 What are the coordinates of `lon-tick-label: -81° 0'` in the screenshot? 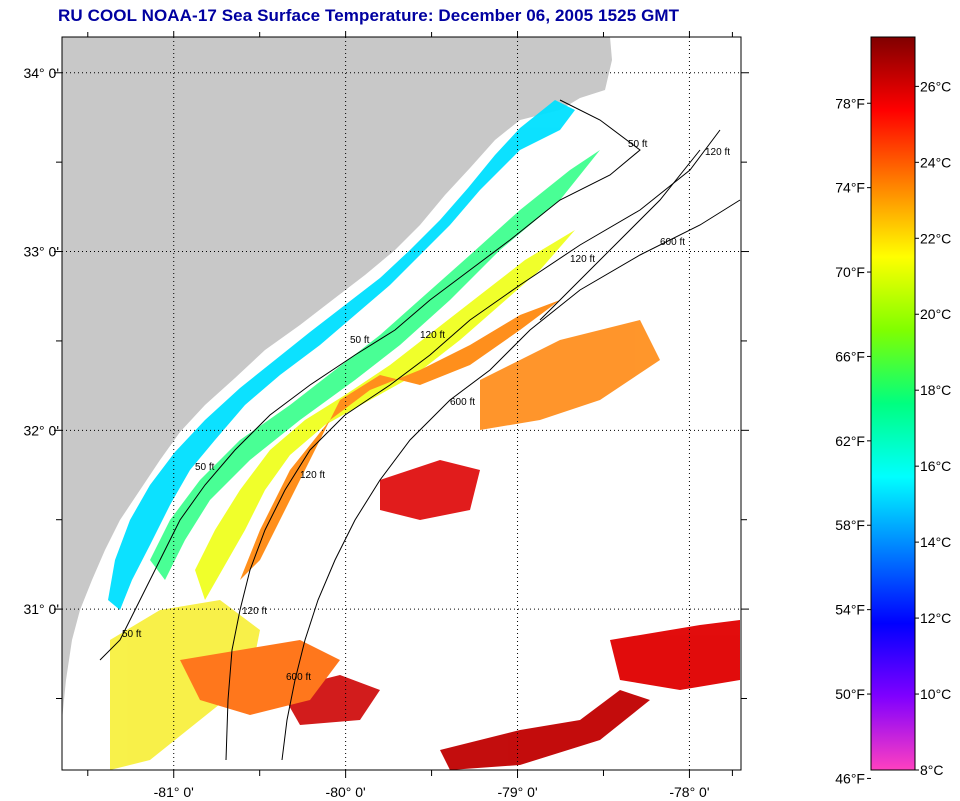 It's located at (174, 792).